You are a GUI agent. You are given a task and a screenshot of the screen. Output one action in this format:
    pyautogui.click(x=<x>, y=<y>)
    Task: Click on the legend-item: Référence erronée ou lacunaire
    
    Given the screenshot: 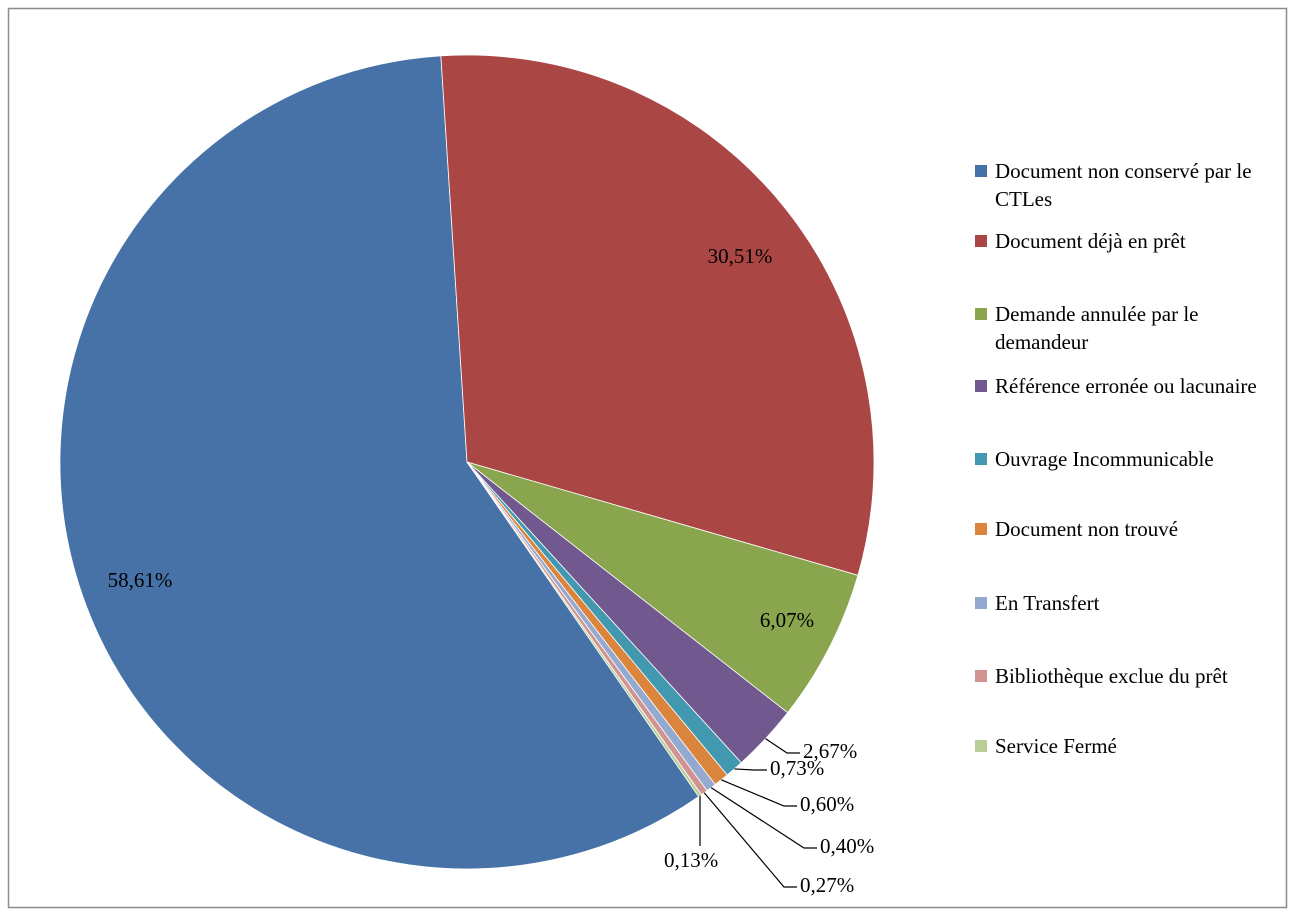 What is the action you would take?
    pyautogui.click(x=1135, y=386)
    